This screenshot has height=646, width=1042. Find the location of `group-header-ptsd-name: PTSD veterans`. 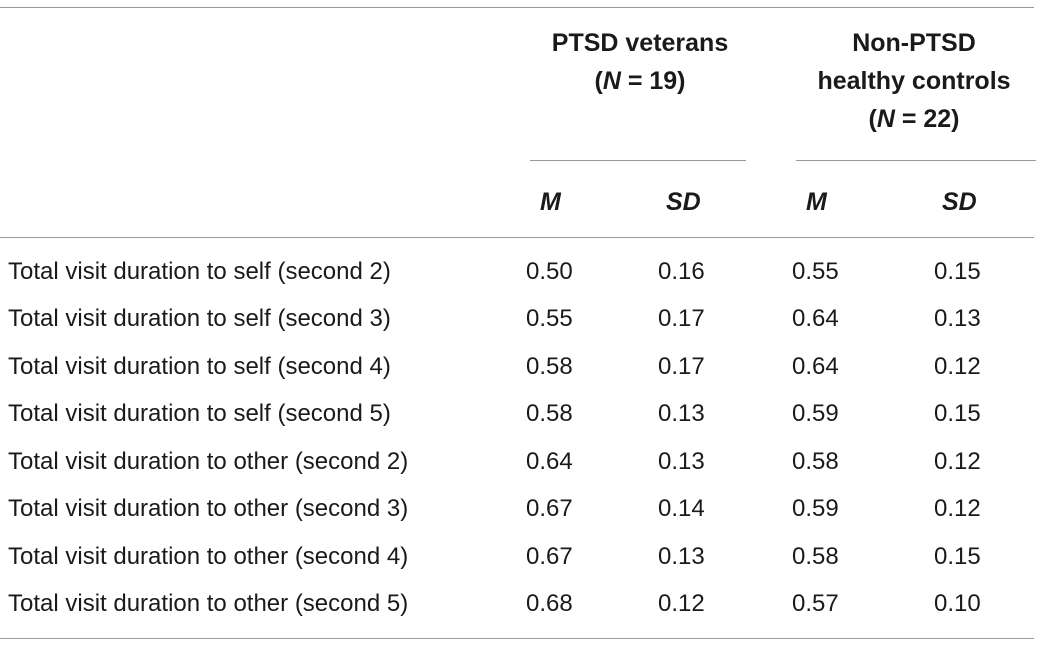

group-header-ptsd-name: PTSD veterans is located at coordinates (640, 43).